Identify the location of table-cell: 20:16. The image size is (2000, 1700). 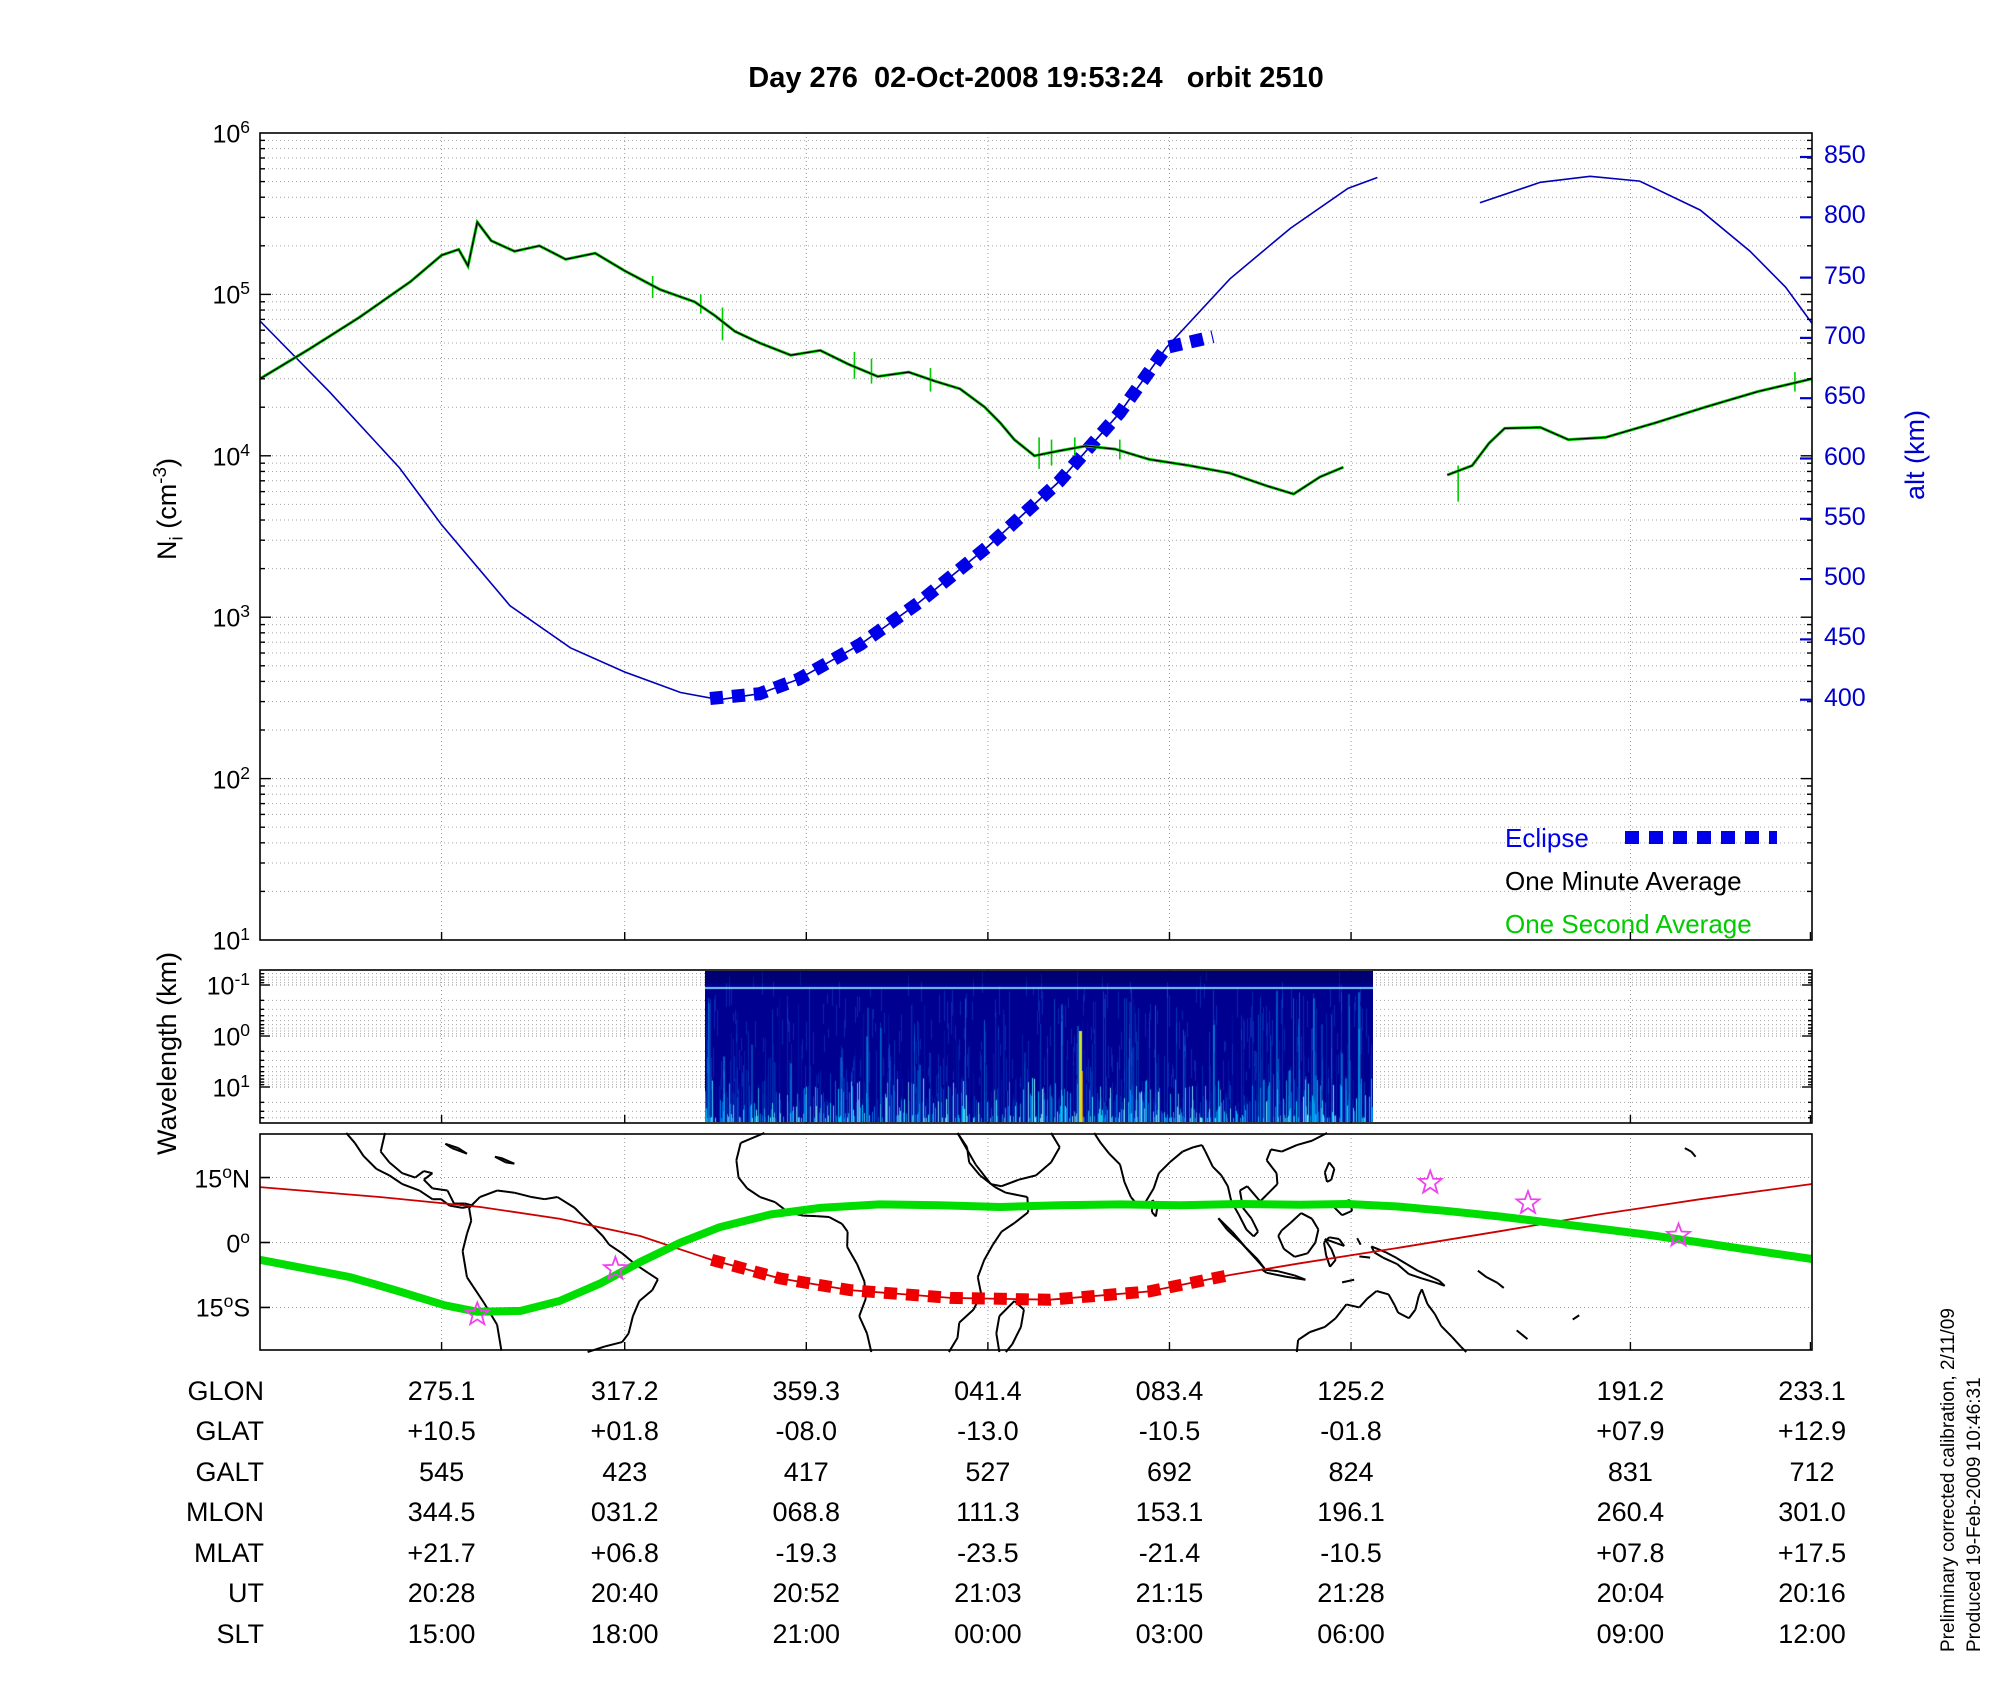
(1812, 1593).